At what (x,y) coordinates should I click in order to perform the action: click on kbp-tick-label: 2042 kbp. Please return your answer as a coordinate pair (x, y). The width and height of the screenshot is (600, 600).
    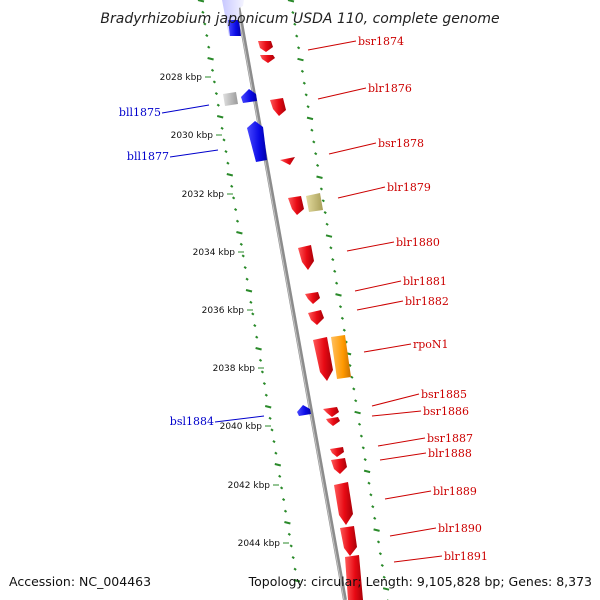
    Looking at the image, I should click on (249, 486).